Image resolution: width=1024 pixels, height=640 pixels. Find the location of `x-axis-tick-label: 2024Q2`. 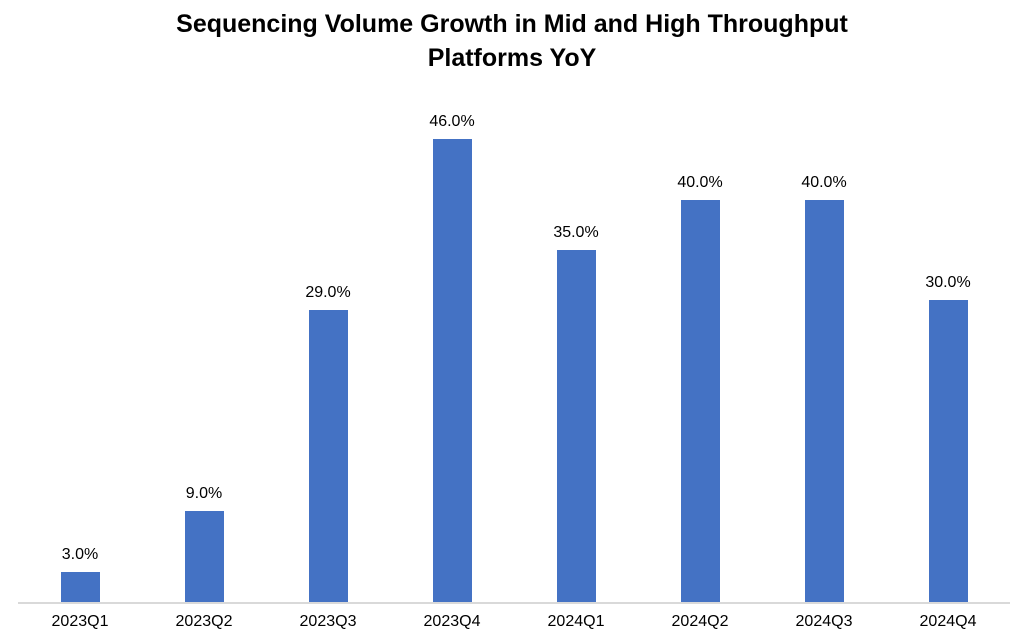

x-axis-tick-label: 2024Q2 is located at coordinates (700, 621).